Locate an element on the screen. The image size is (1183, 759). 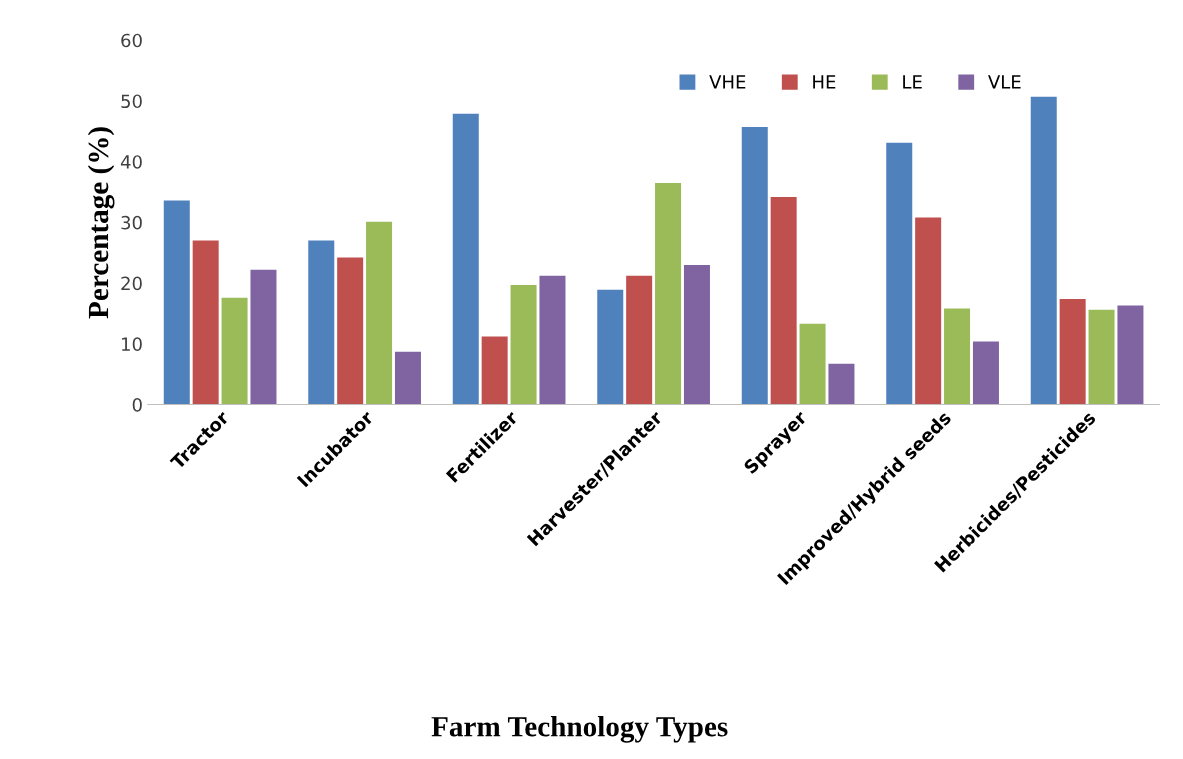
y-tick-label: 60 is located at coordinates (131, 40).